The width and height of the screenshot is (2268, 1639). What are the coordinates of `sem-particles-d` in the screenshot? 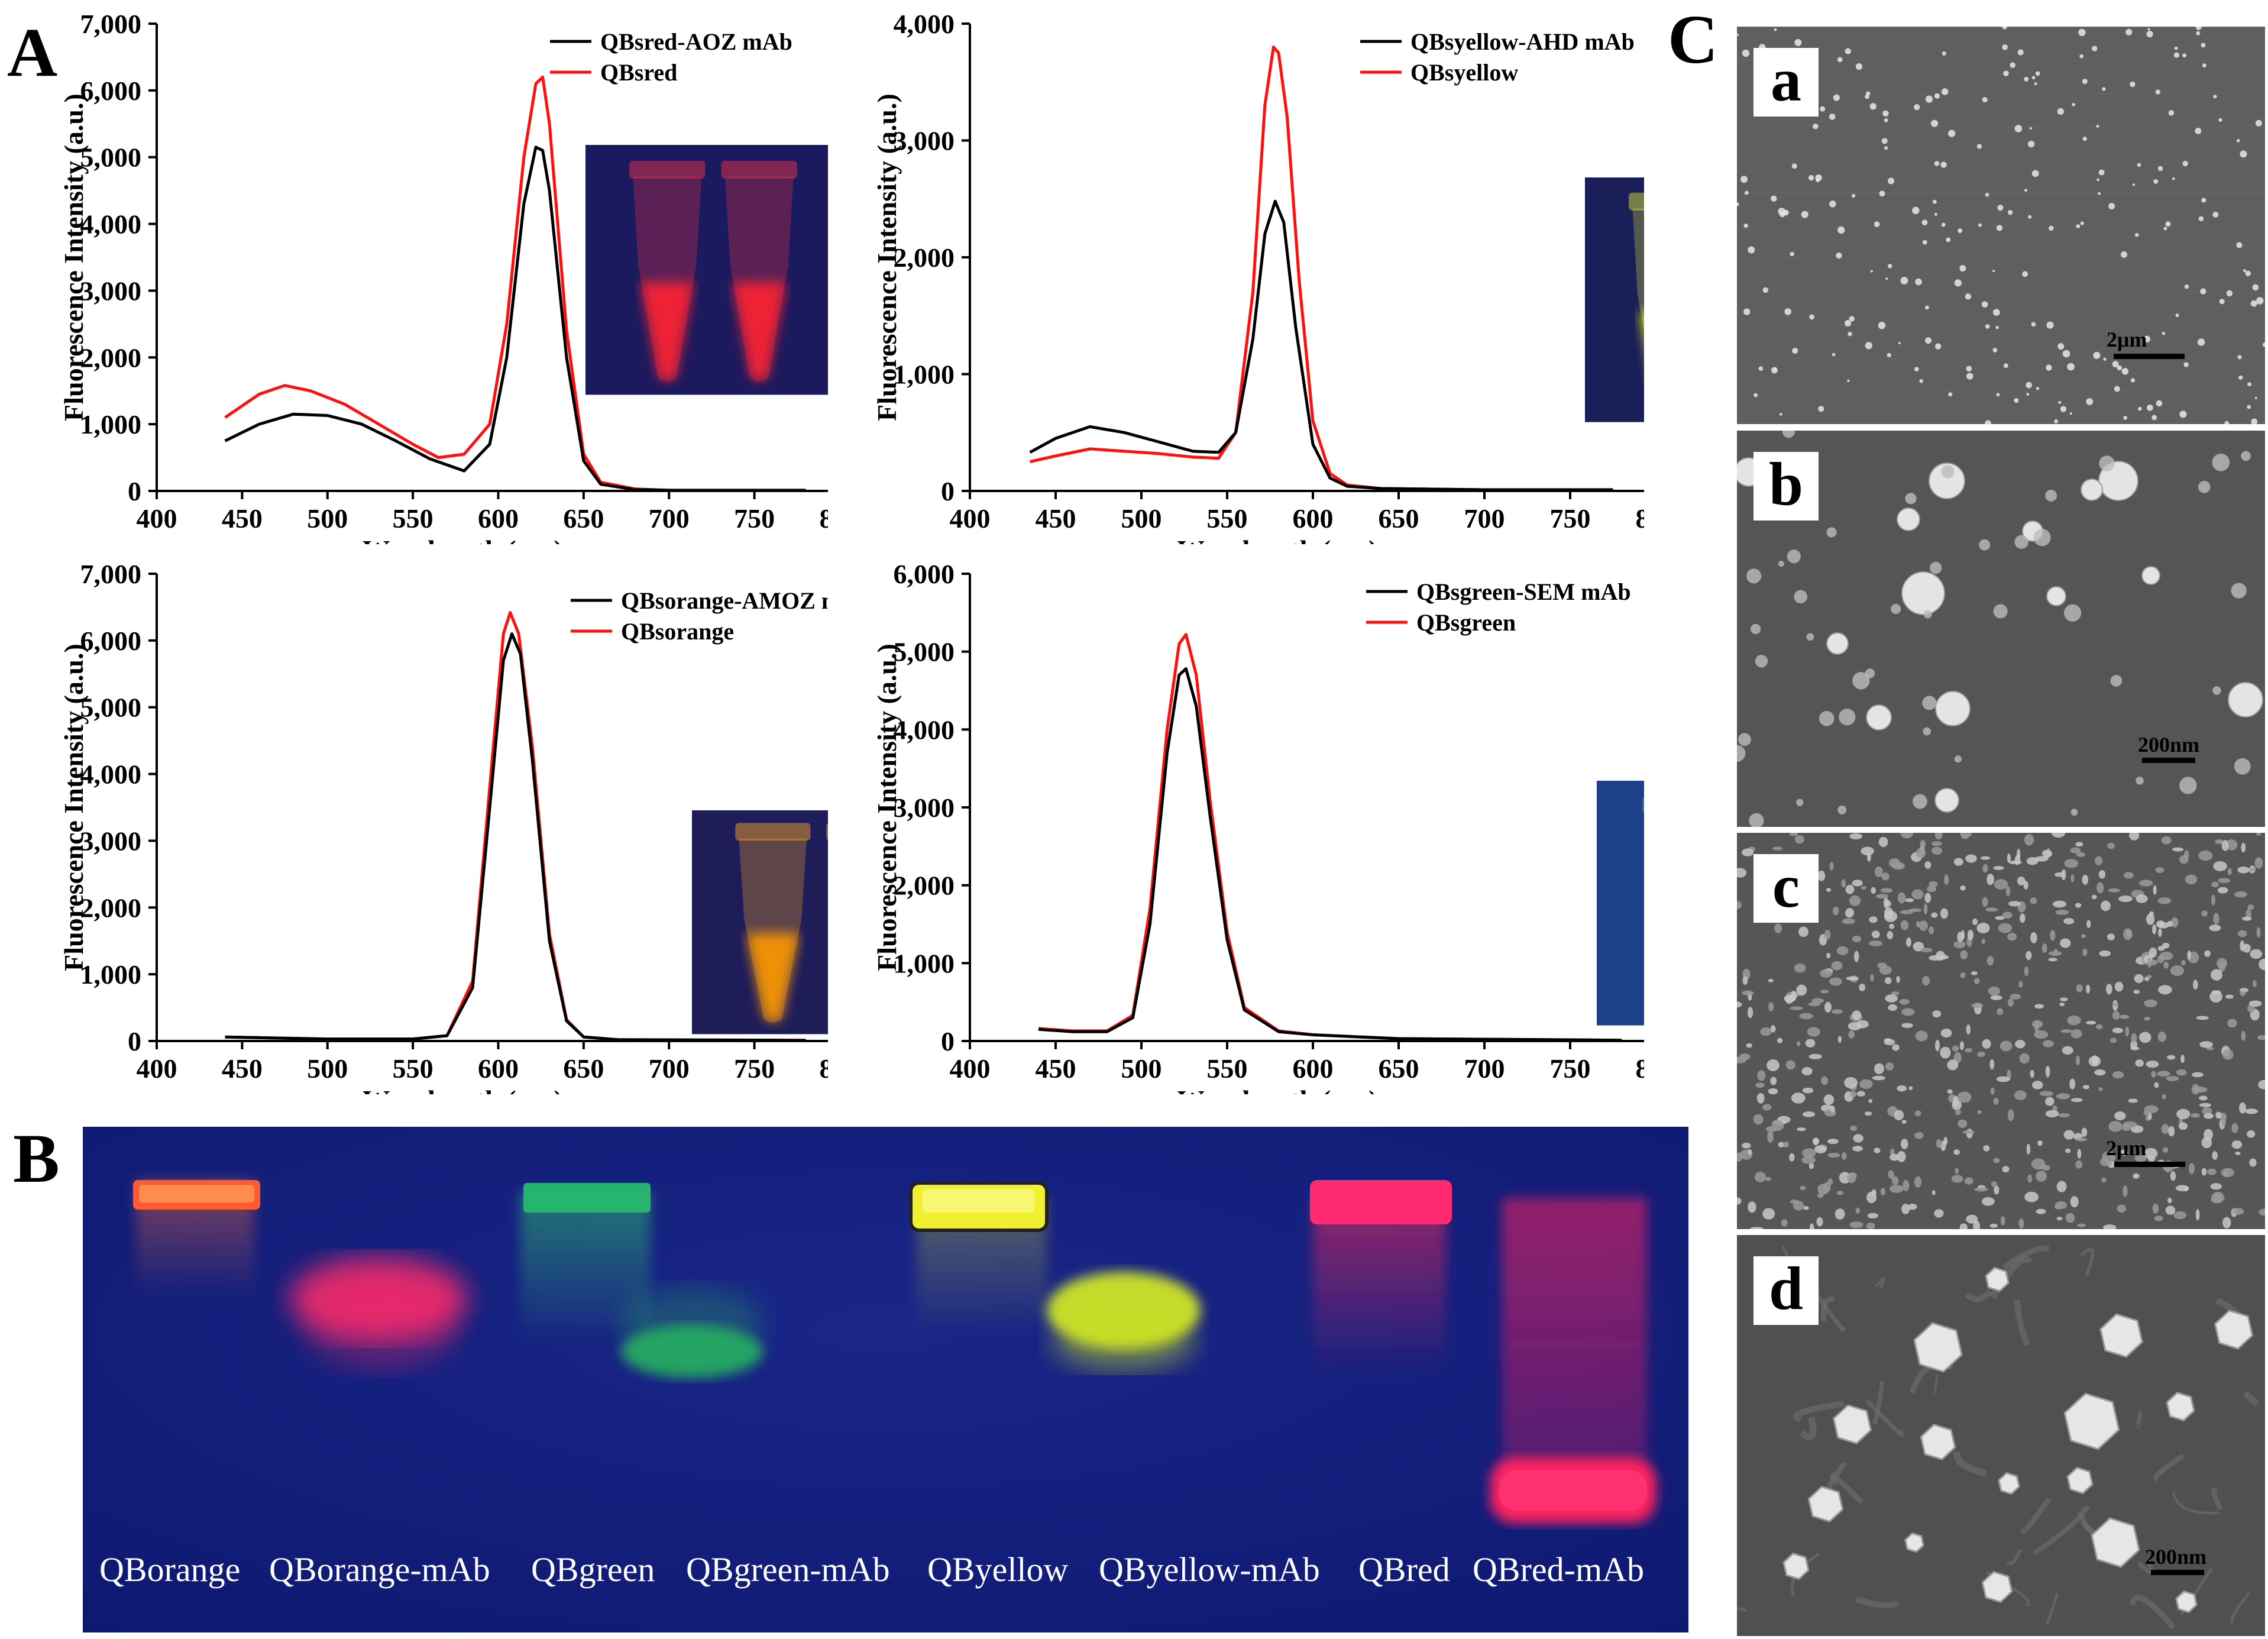 It's located at (1999, 1437).